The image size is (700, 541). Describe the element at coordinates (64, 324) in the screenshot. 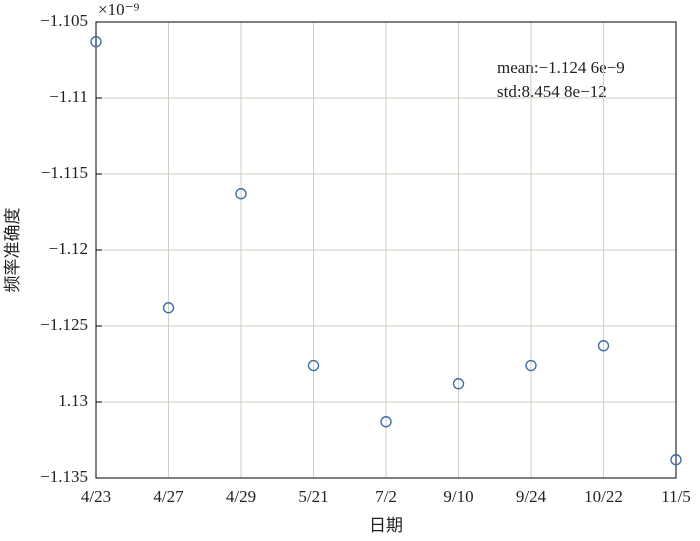

I see `y-tick-label: −1.125` at that location.